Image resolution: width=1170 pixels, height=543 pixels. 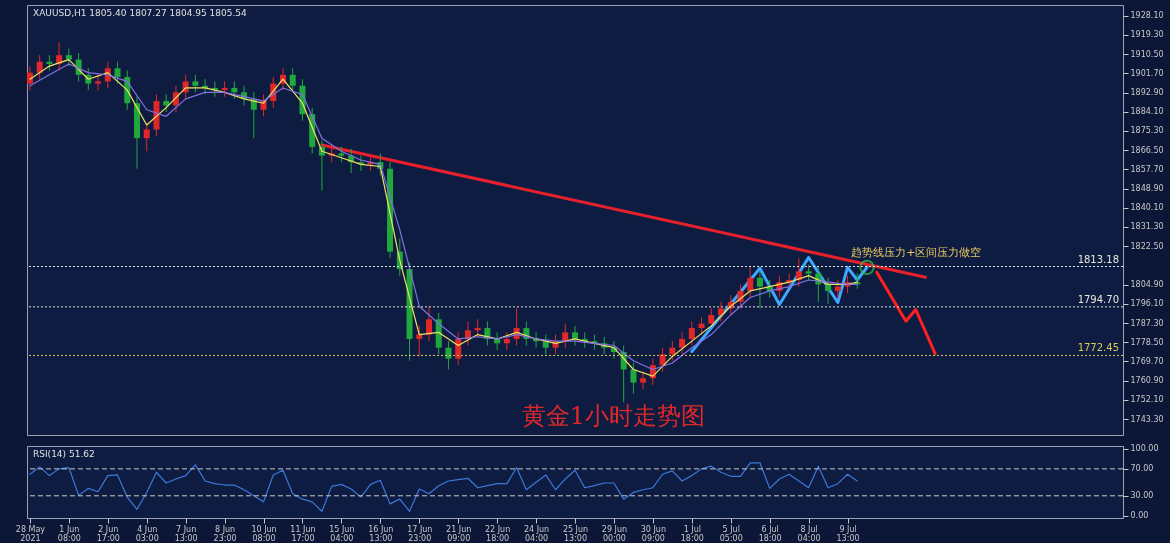 I want to click on ref-line-label: 1794.70, so click(x=1098, y=299).